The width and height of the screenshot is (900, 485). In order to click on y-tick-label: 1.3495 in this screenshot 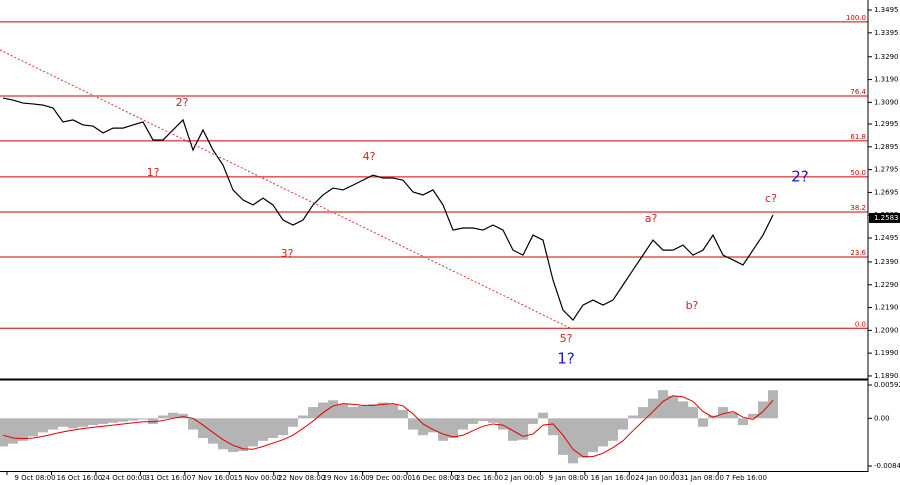, I will do `click(886, 10)`.